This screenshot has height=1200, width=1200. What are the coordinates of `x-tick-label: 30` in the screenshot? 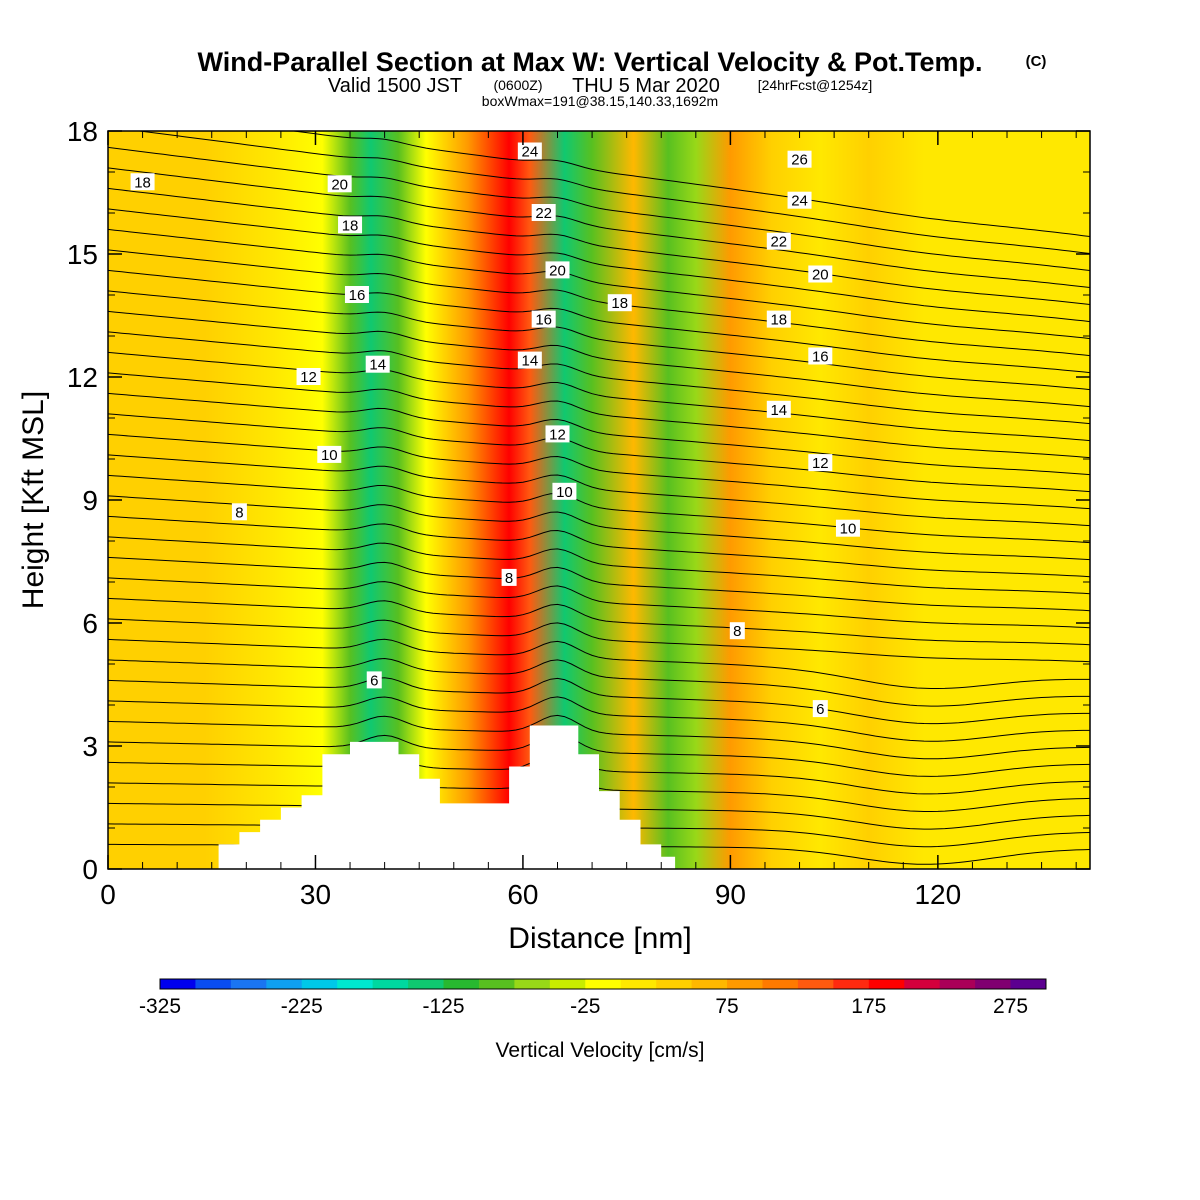 It's located at (315, 894).